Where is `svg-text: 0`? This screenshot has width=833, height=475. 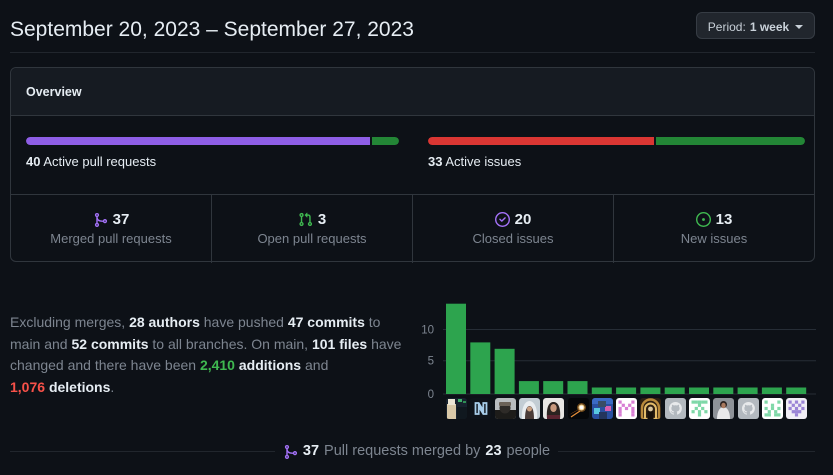 svg-text: 0 is located at coordinates (431, 395).